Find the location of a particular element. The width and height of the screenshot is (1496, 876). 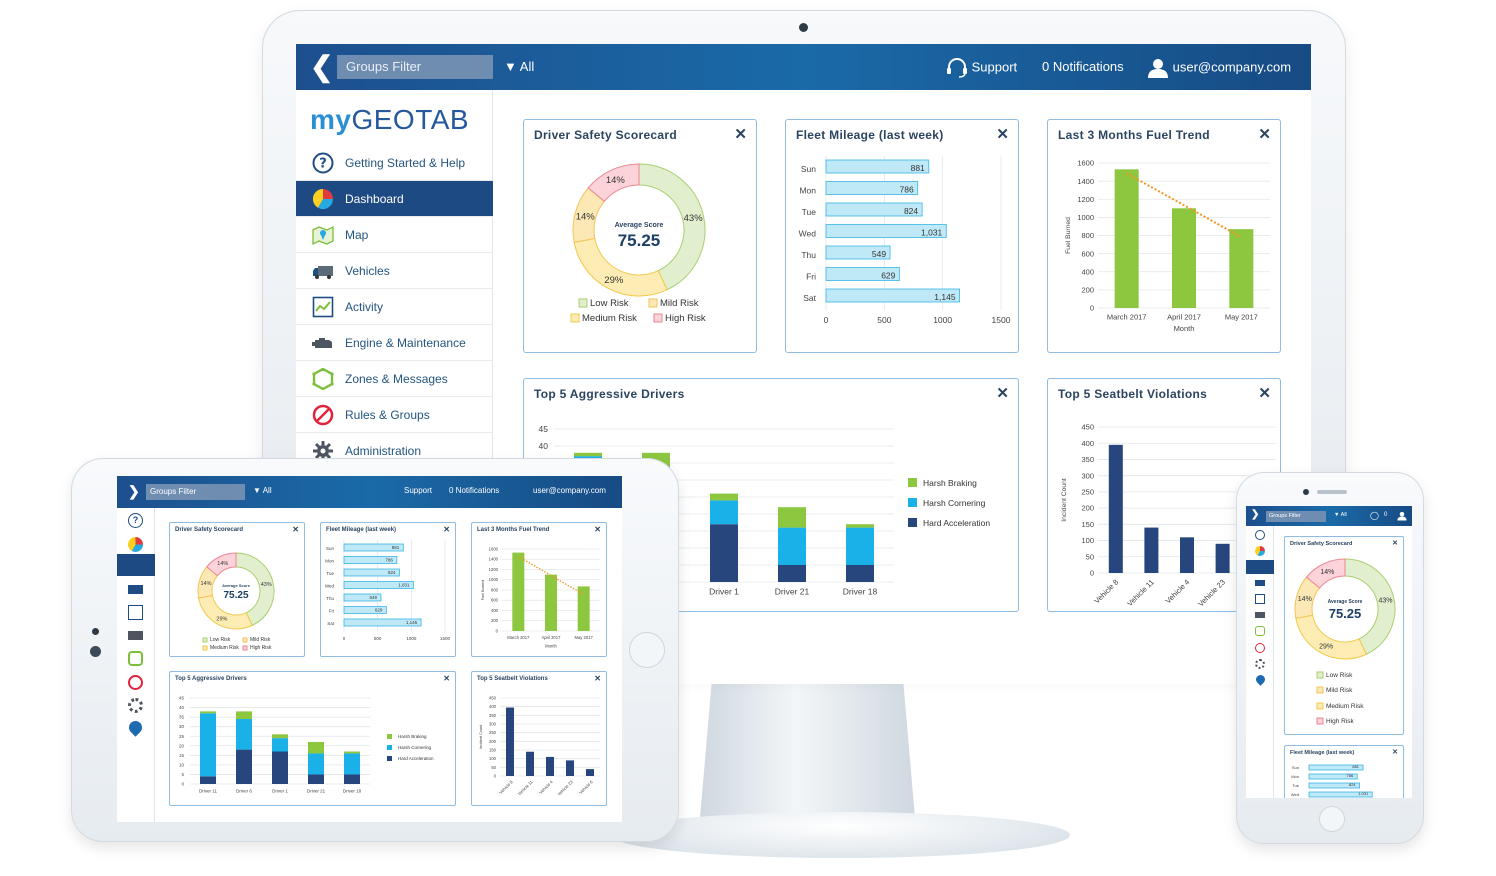

y-category-label: Tue is located at coordinates (809, 212).